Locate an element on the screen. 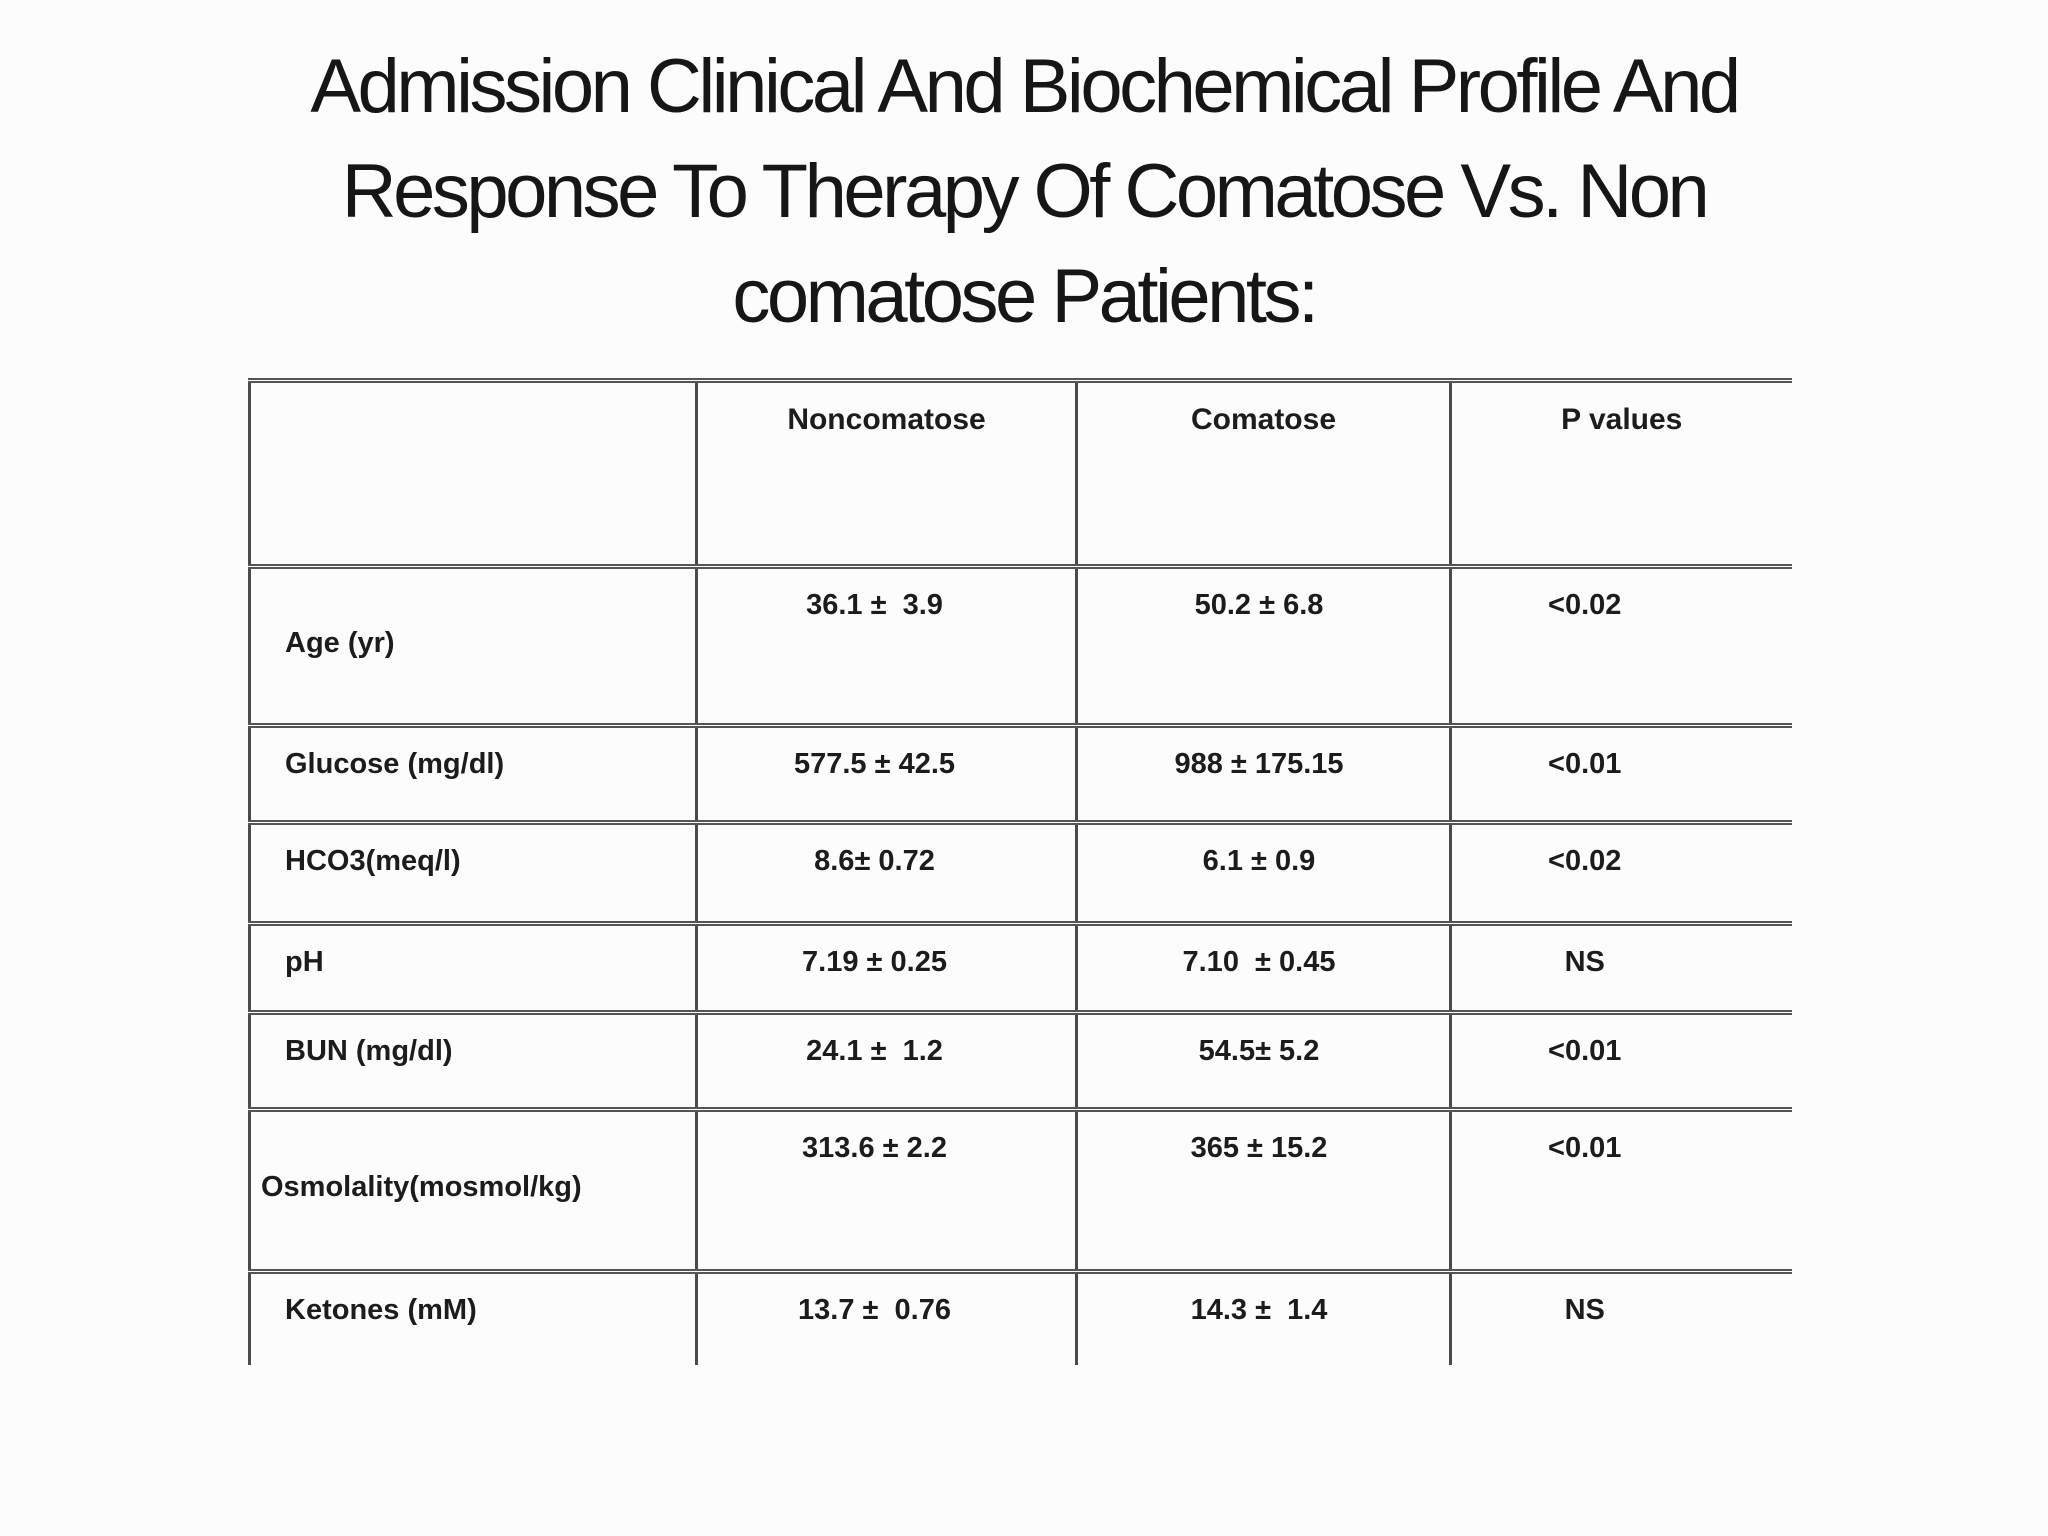  slide-title-line-2: Response To Therapy Of Comatose Vs. Non is located at coordinates (1025, 191).